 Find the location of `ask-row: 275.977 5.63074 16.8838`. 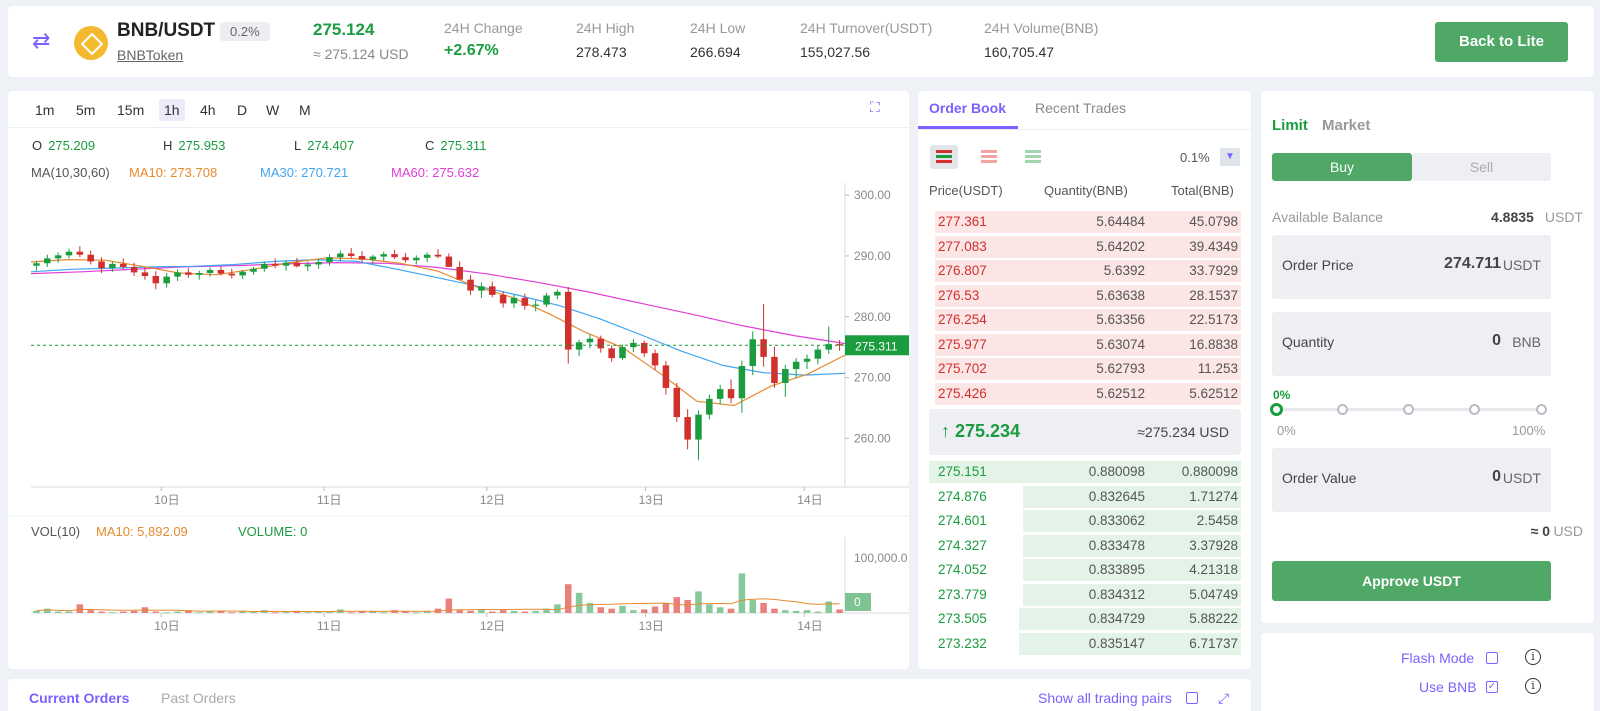

ask-row: 275.977 5.63074 16.8838 is located at coordinates (1085, 345).